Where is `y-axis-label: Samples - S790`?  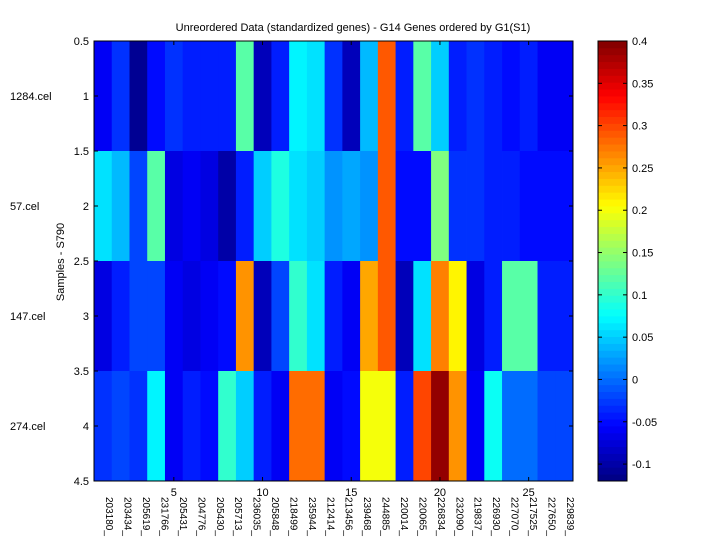
y-axis-label: Samples - S790 is located at coordinates (61, 262).